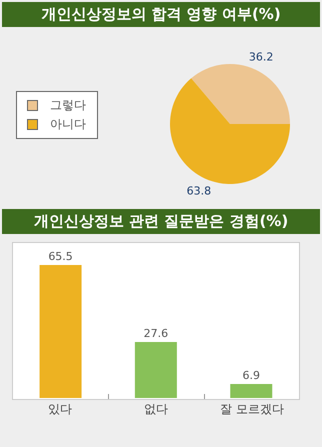  I want to click on data-label: 63.8, so click(199, 191).